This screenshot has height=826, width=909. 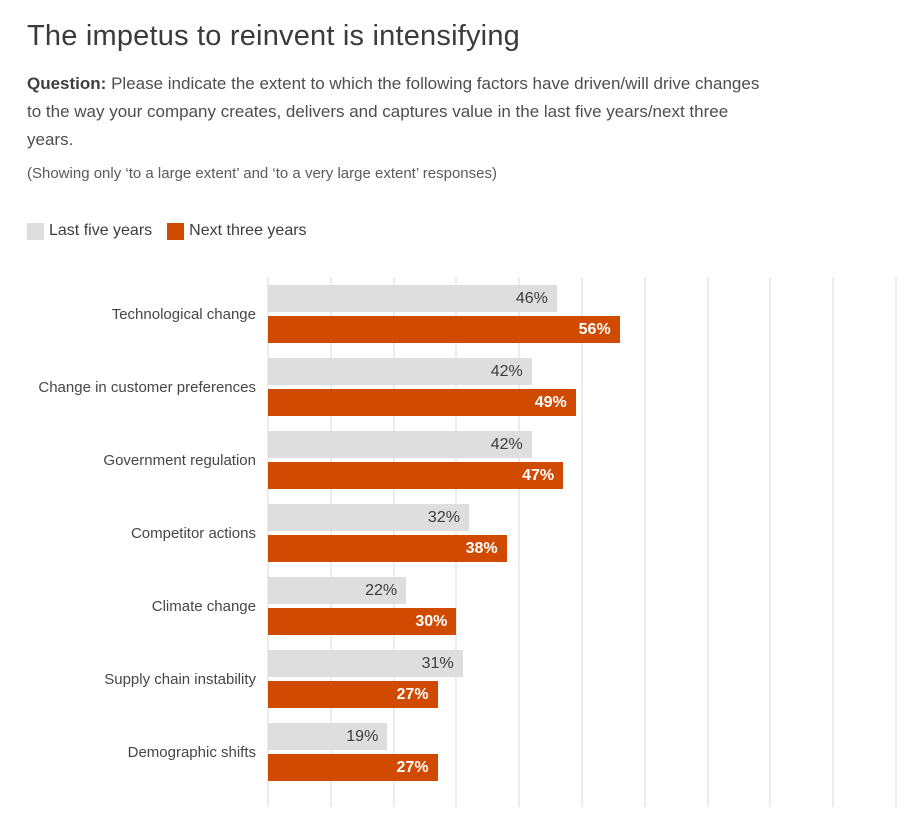 I want to click on bar-last-five-years-climate-change: 22%, so click(x=337, y=590).